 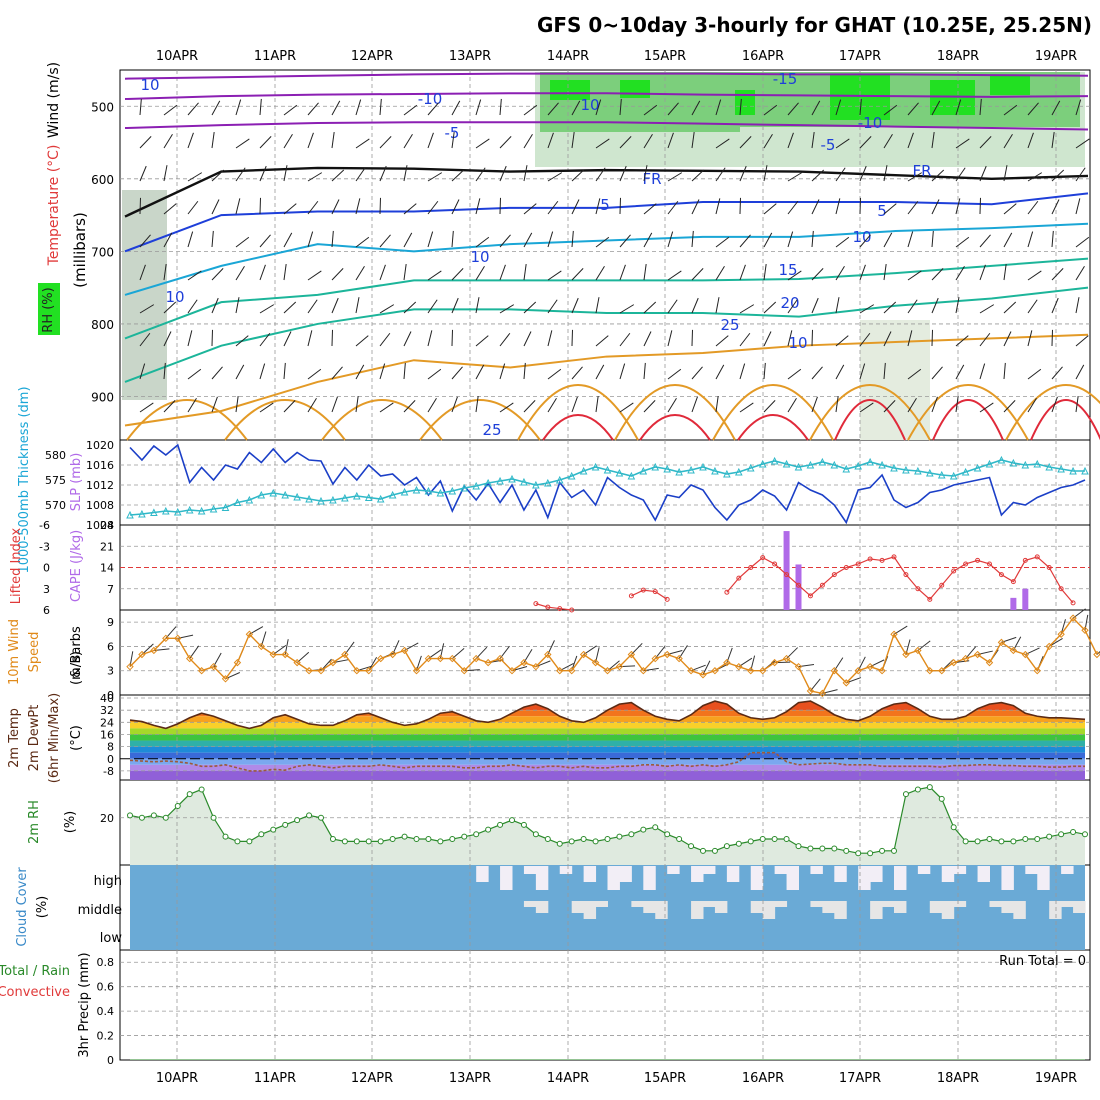 What do you see at coordinates (745, 102) in the screenshot?
I see `rh-shade` at bounding box center [745, 102].